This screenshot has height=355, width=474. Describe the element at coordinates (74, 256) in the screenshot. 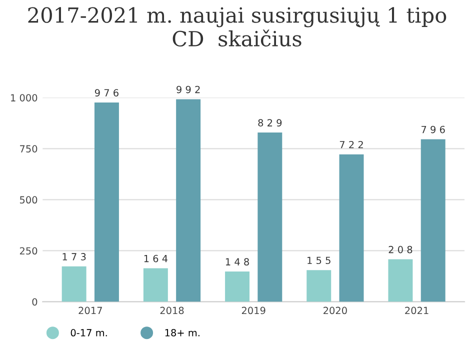

I see `data-label: 1 7 3` at that location.